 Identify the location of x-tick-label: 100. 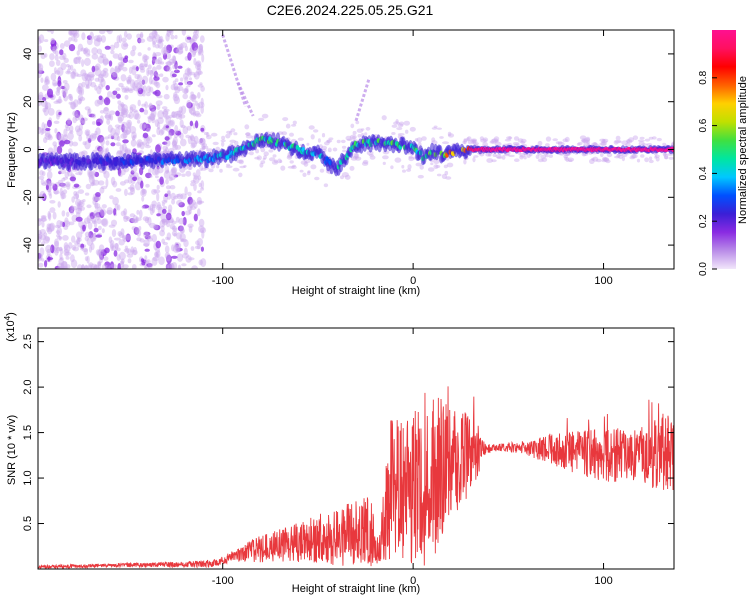
(603, 581).